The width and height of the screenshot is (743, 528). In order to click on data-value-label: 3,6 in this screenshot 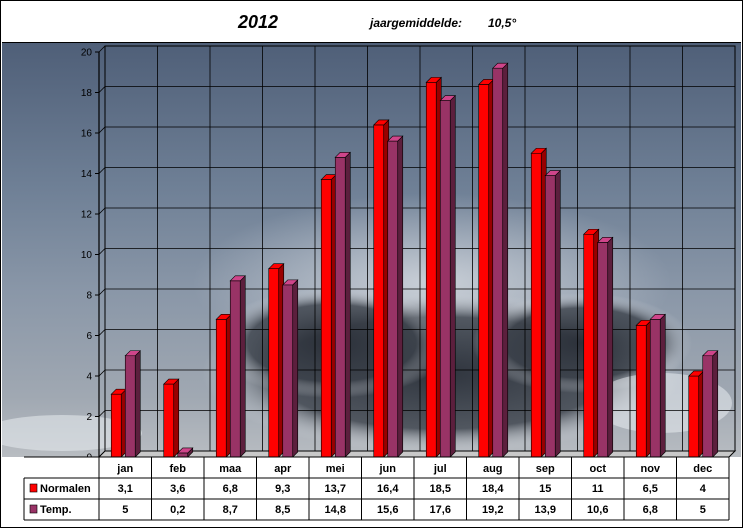, I will do `click(177, 489)`.